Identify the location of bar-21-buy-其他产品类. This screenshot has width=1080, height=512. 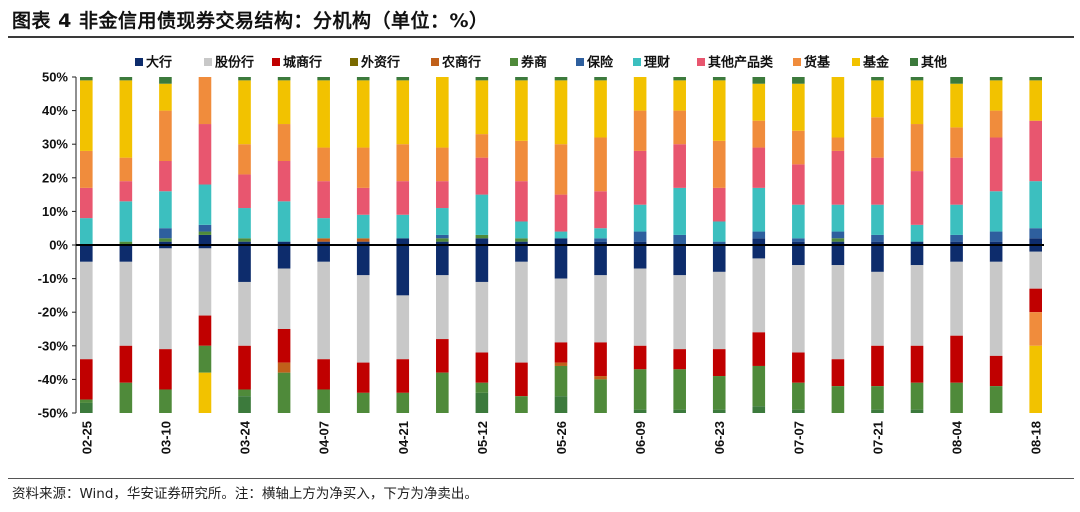
(917, 198).